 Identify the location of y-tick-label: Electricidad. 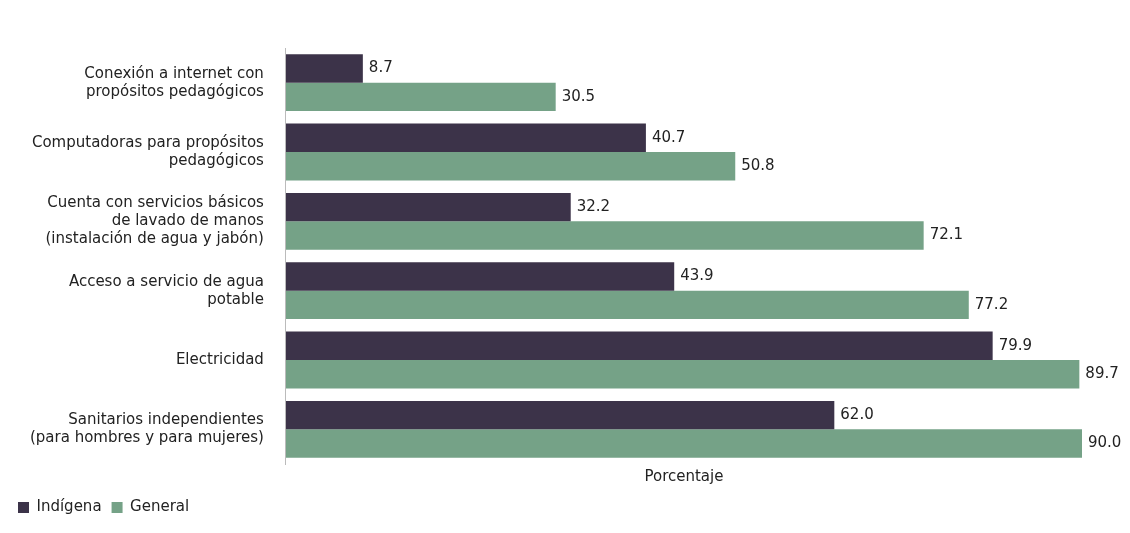
(219, 358).